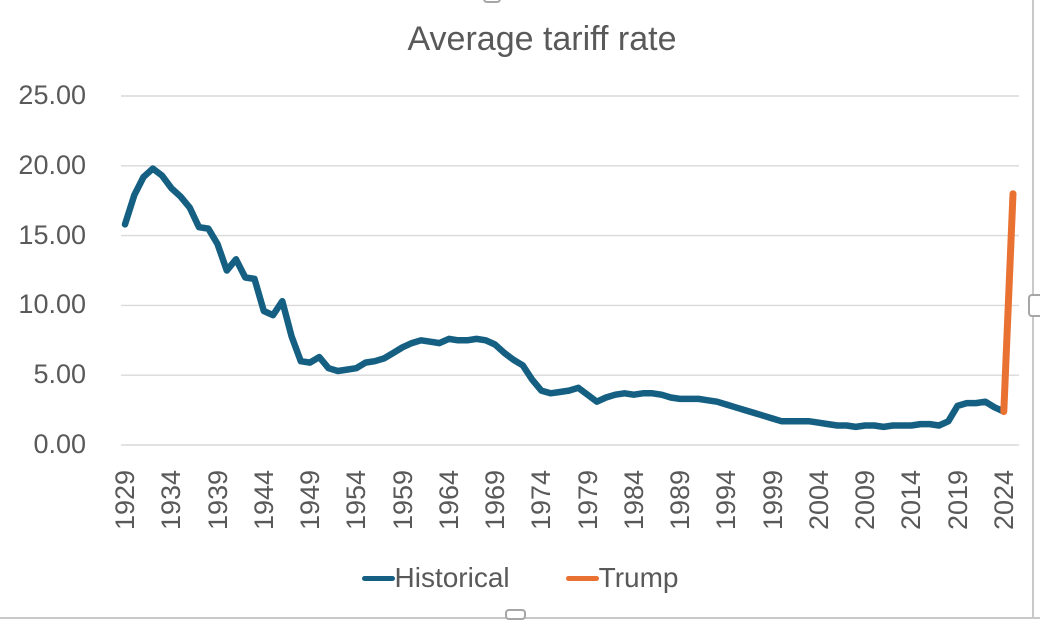 The height and width of the screenshot is (624, 1040). I want to click on x-axis-tick-label: 2004, so click(818, 500).